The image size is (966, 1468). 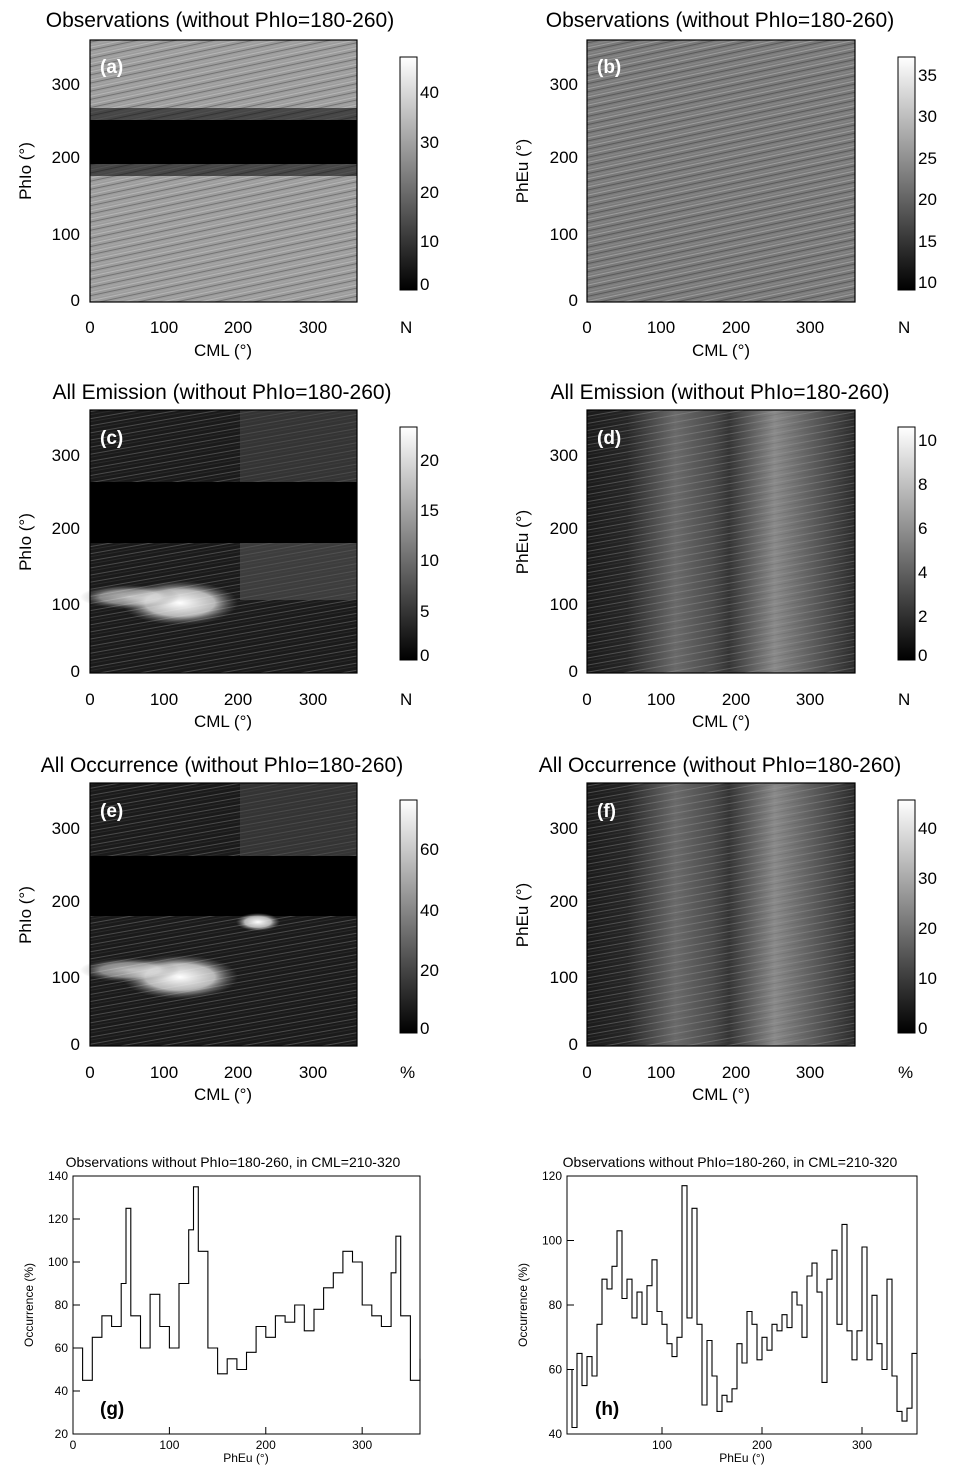 What do you see at coordinates (429, 510) in the screenshot?
I see `panel-c-cbtick-3: 15` at bounding box center [429, 510].